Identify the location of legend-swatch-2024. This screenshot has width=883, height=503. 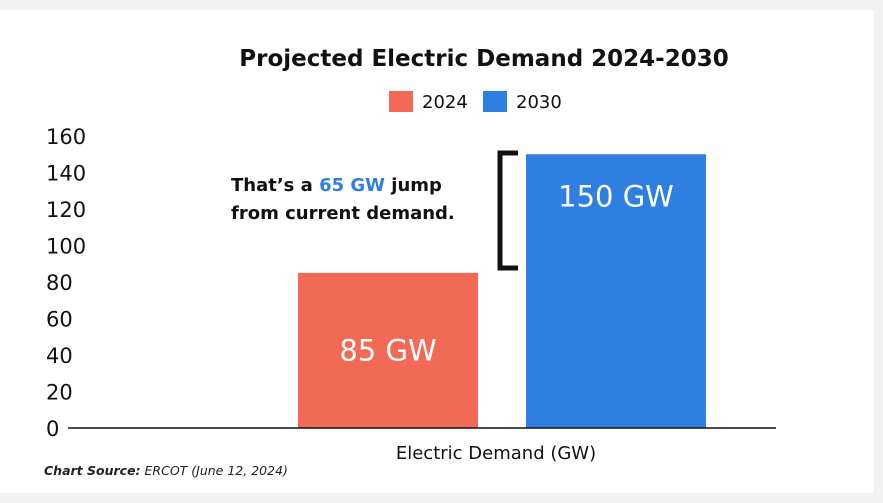
(401, 101).